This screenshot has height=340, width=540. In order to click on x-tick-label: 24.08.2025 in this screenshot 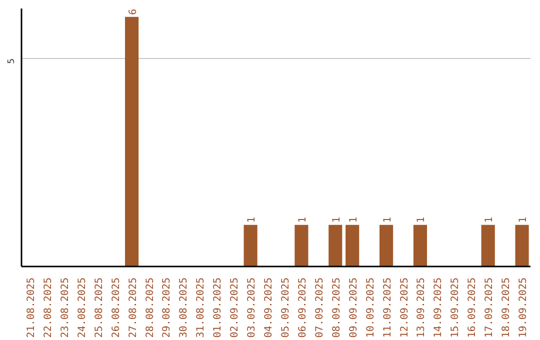, I will do `click(82, 307)`.